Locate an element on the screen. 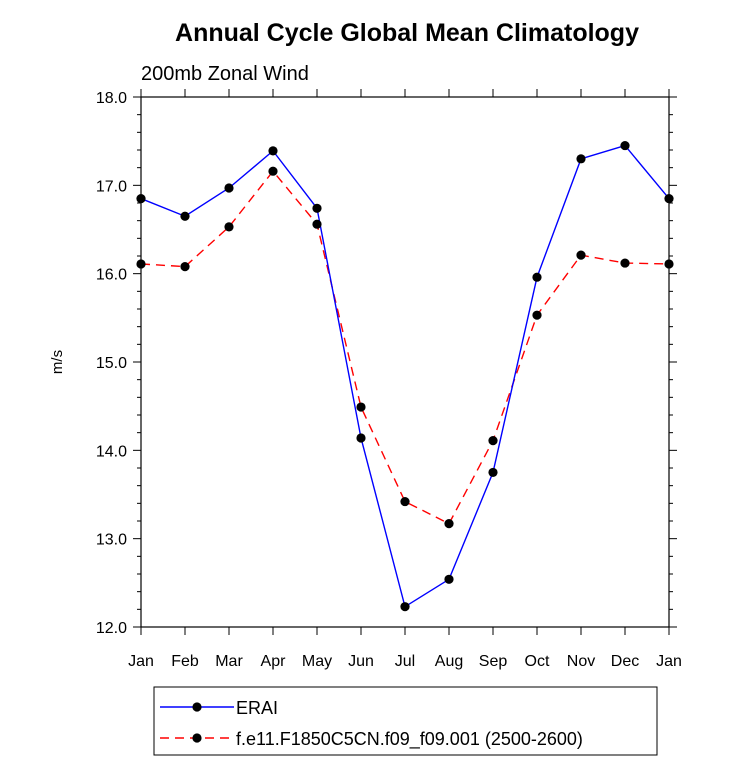 Image resolution: width=733 pixels, height=769 pixels. y-tick-label: 15.0 is located at coordinates (111, 363).